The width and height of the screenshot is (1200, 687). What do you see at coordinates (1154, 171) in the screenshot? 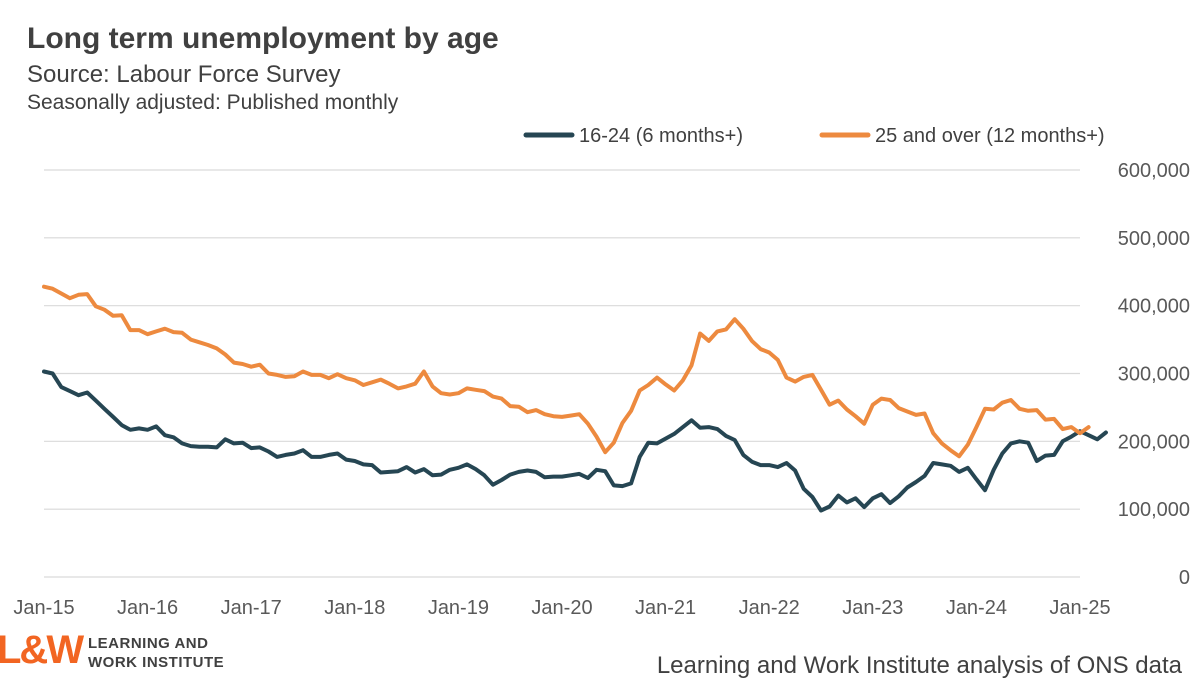
I see `y-tick-label: 600,000` at bounding box center [1154, 171].